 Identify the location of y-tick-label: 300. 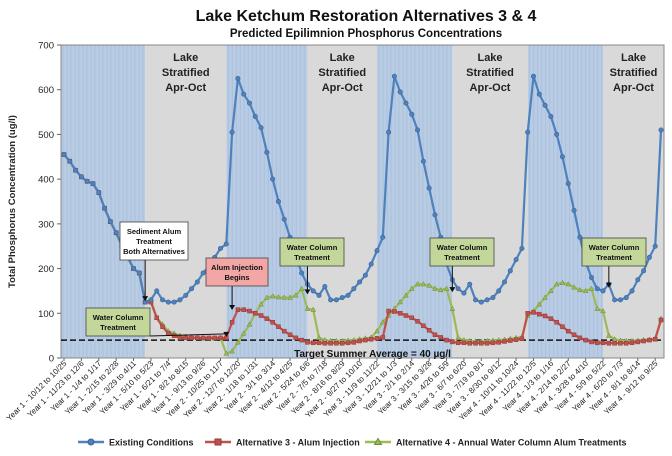
(46, 224).